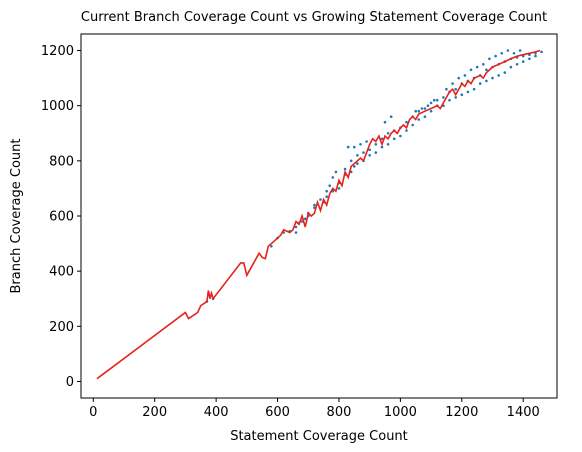  I want to click on y-axis-label: Branch Coverage Count, so click(16, 215).